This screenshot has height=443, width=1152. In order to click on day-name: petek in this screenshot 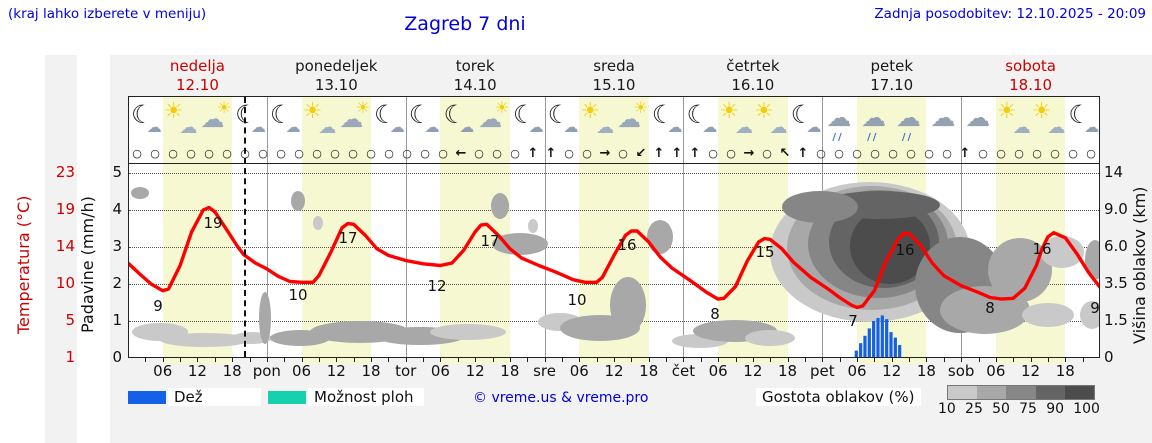, I will do `click(891, 66)`.